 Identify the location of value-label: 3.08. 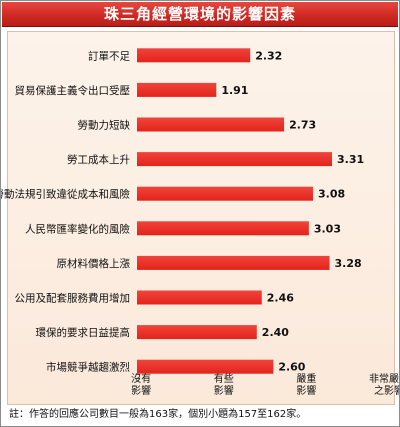
(331, 194).